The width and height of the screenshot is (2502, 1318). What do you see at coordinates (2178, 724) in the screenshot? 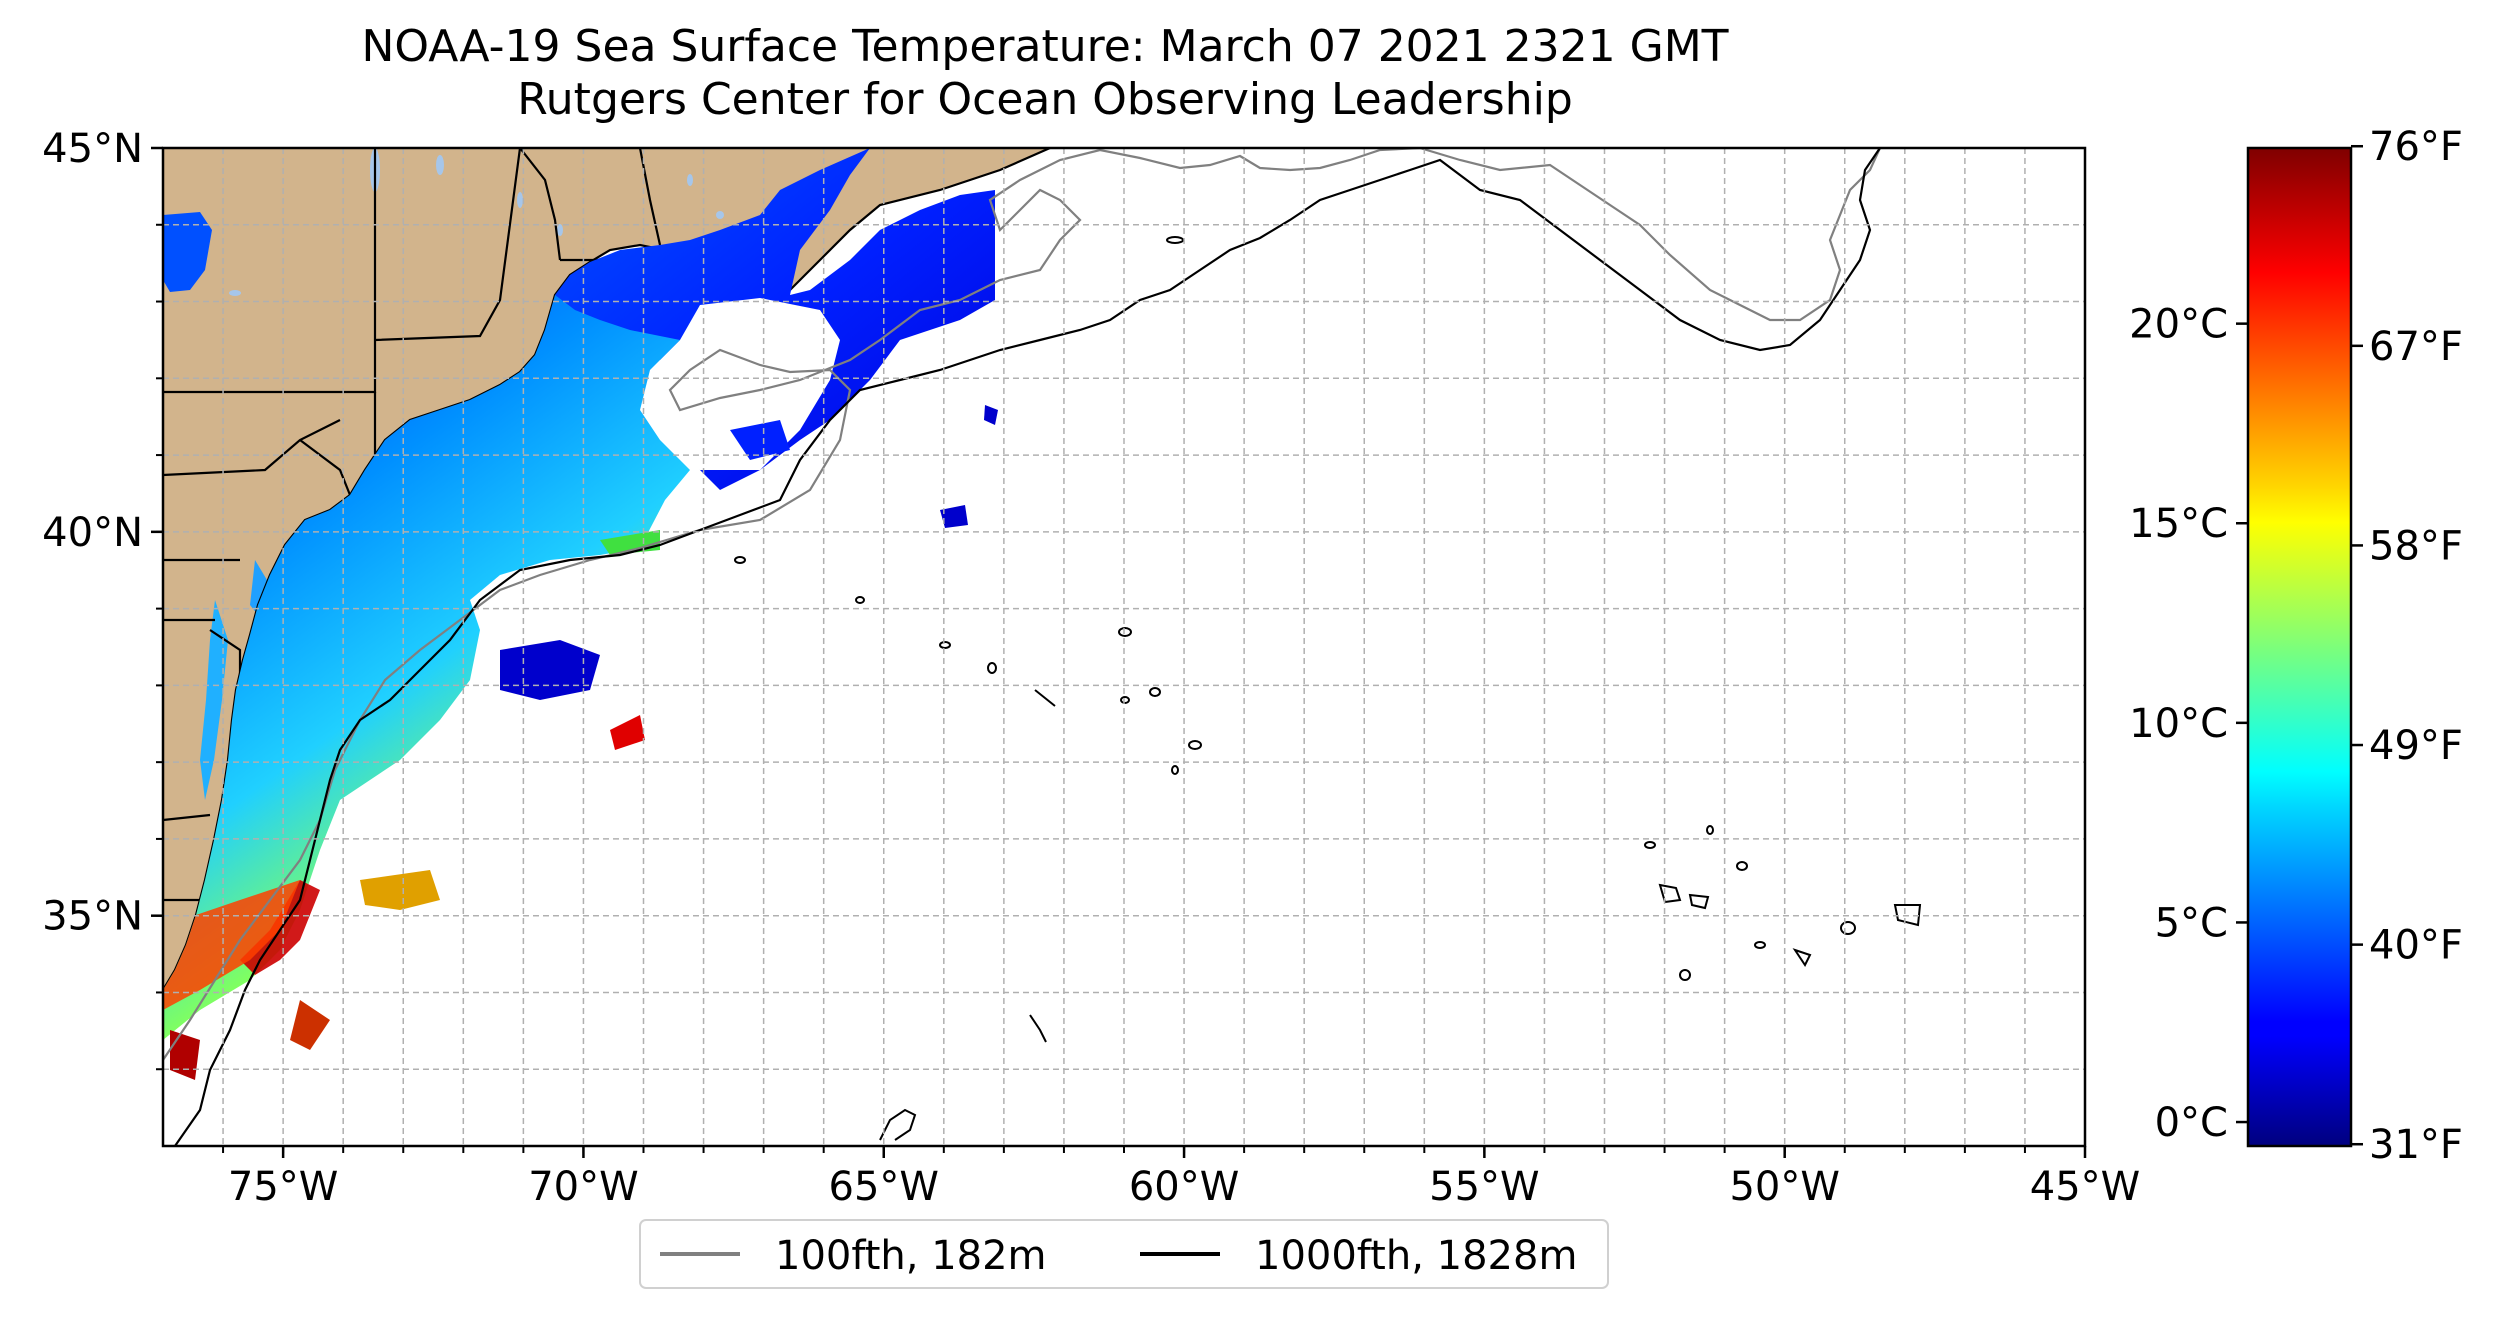
I see `colorbar-celsius-label: 10°C` at bounding box center [2178, 724].